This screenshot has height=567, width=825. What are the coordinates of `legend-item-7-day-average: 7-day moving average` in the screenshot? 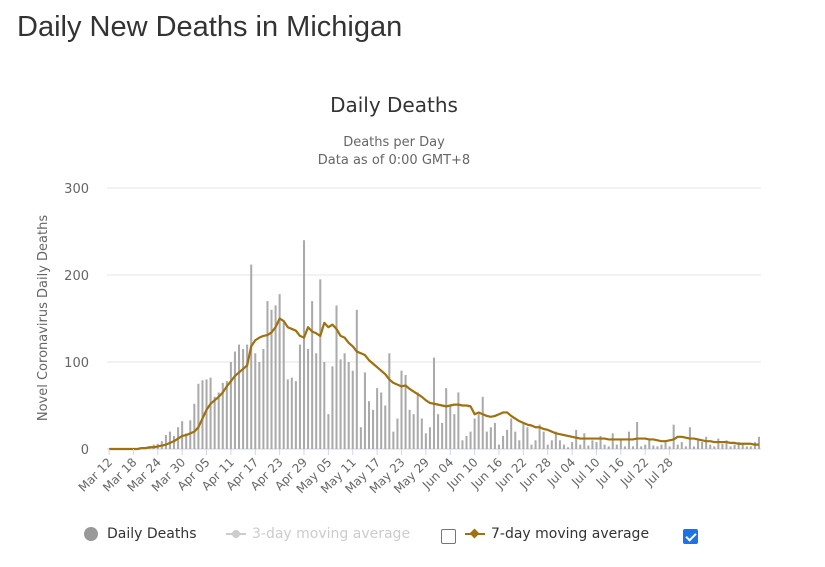 It's located at (557, 534).